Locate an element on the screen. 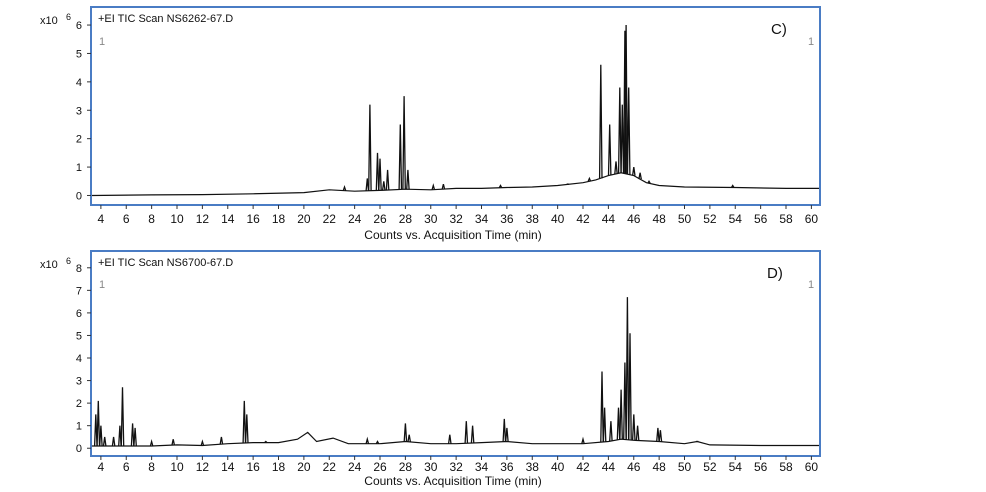 This screenshot has width=986, height=492. x-tick-label: 44 is located at coordinates (609, 467).